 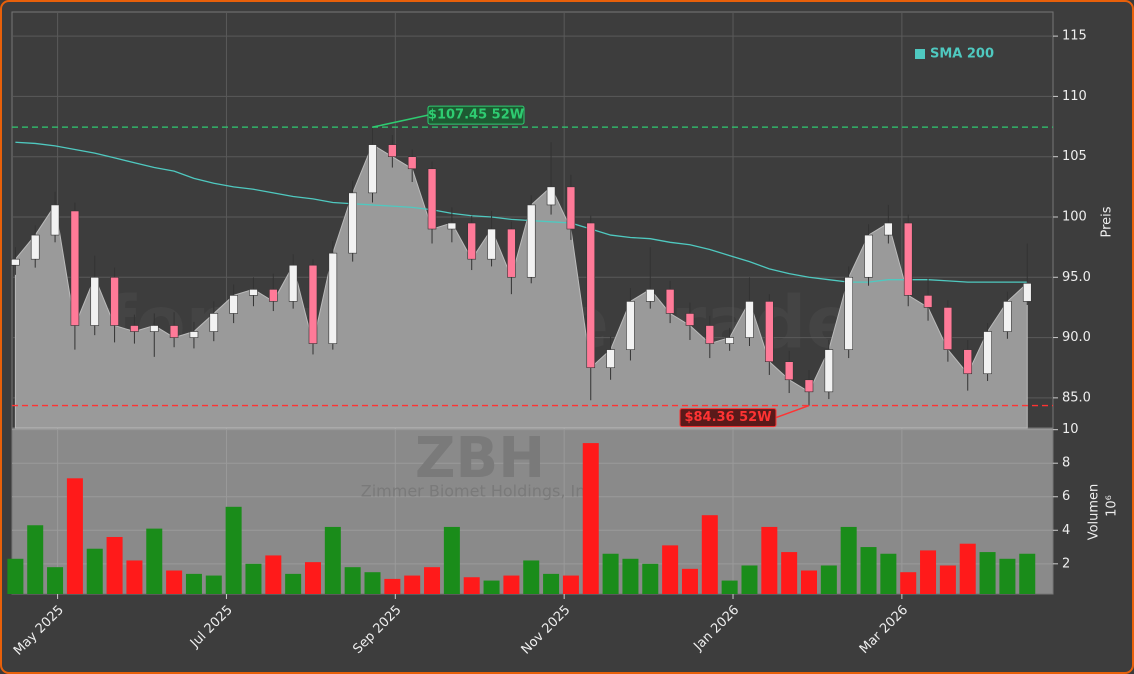 I want to click on legend-swatch, so click(x=920, y=54).